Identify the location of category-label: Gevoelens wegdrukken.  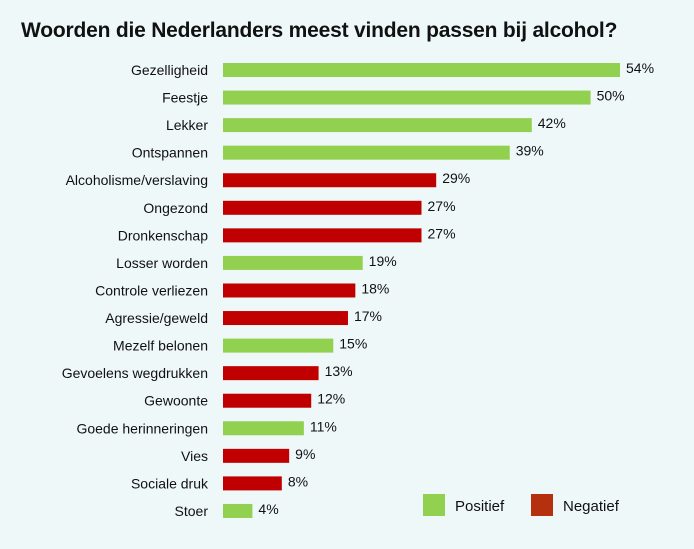
(135, 373).